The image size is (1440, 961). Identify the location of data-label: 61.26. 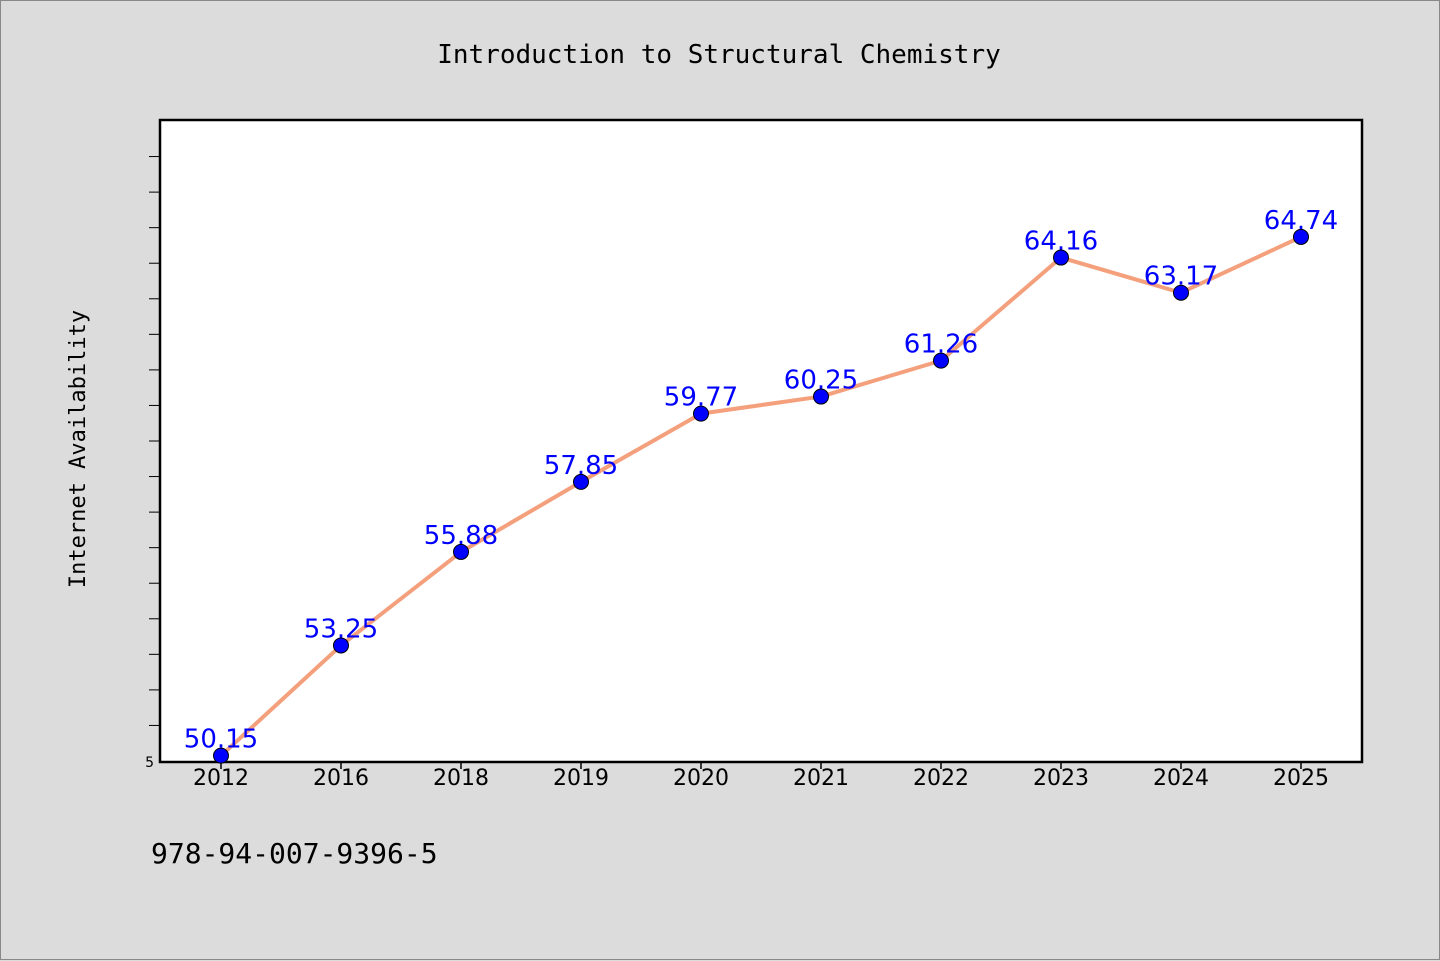
(941, 345).